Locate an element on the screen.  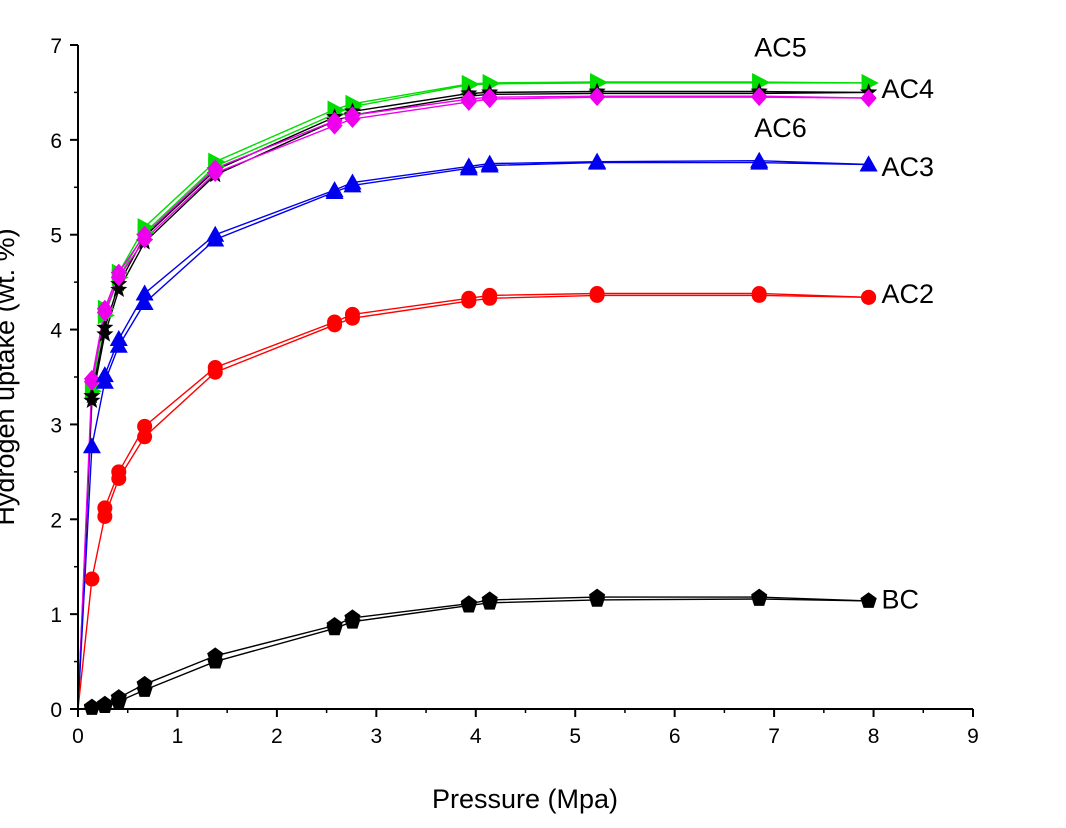
series-line-bc-adsorption is located at coordinates (473, 654).